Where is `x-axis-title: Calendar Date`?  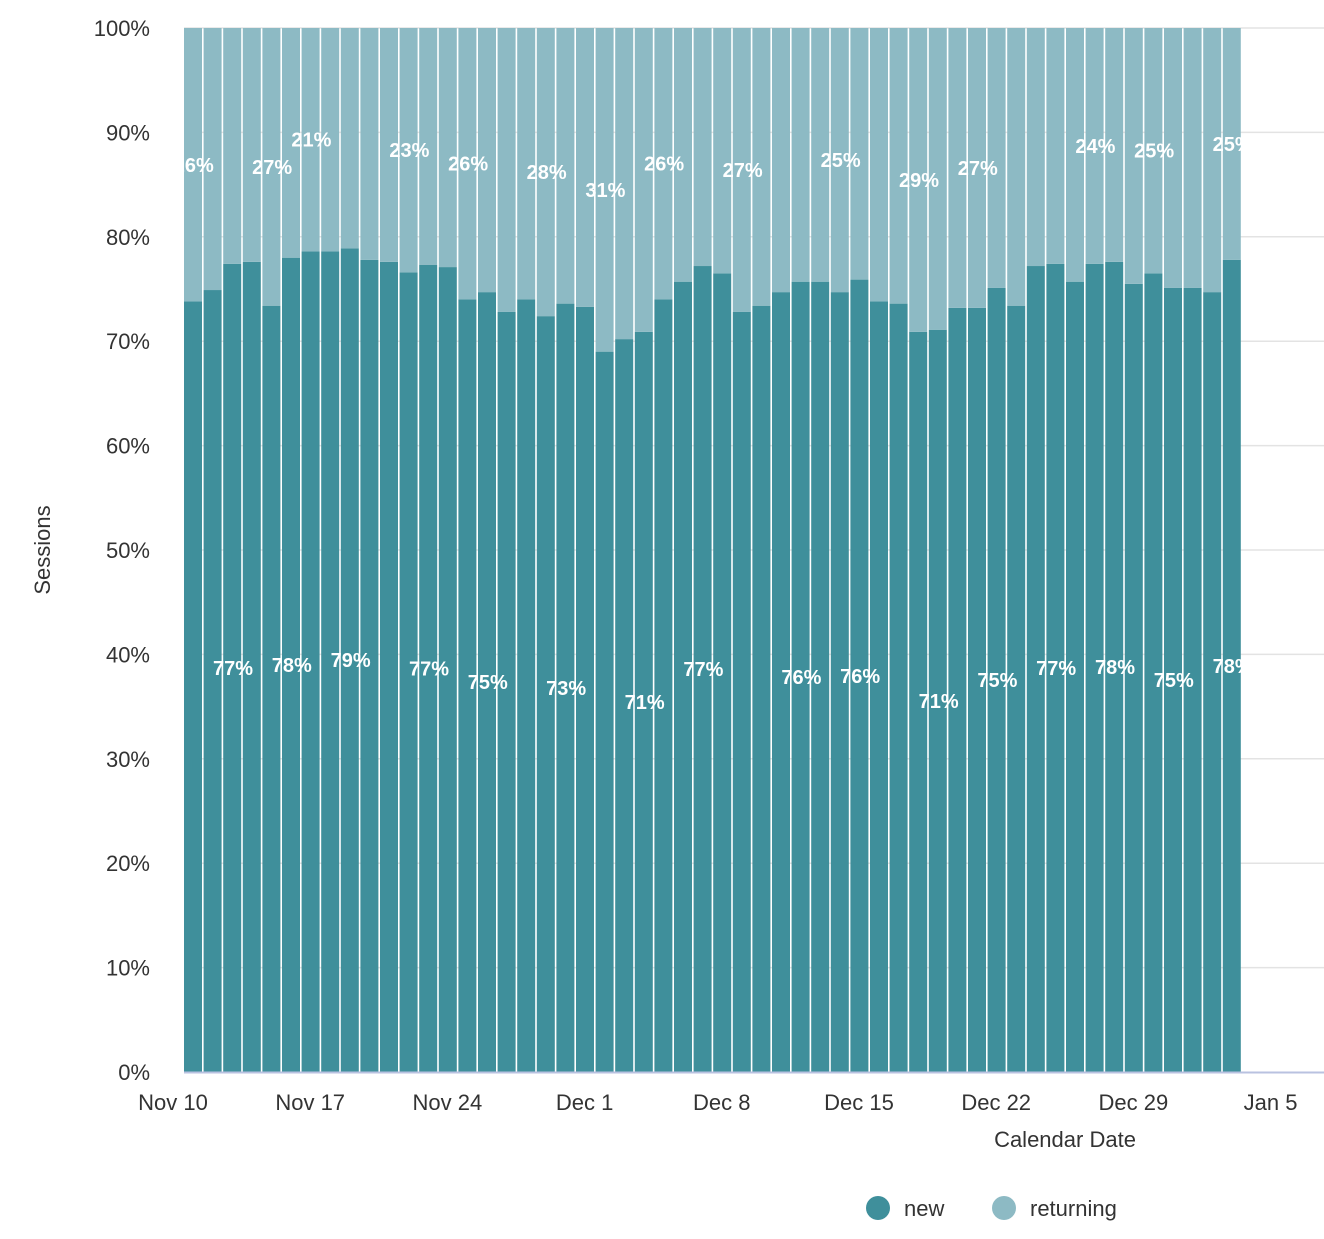
x-axis-title: Calendar Date is located at coordinates (1065, 1139).